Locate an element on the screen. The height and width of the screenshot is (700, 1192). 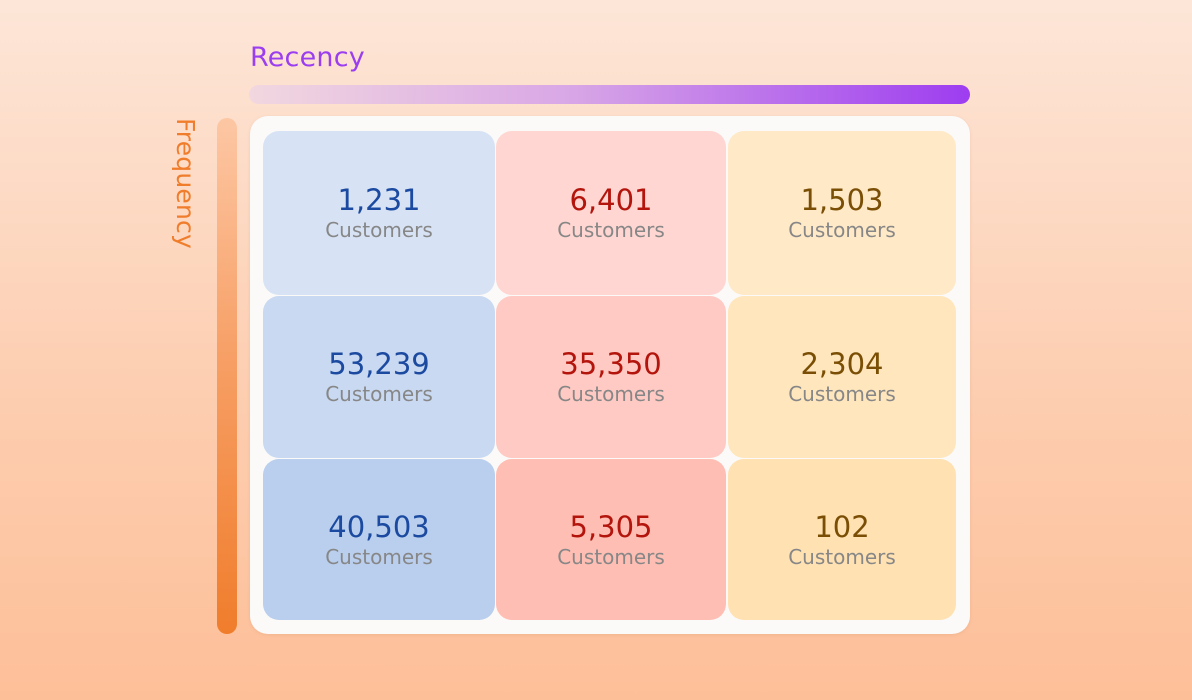
segment-cell-r3-c1: 40,503 Customers is located at coordinates (379, 539).